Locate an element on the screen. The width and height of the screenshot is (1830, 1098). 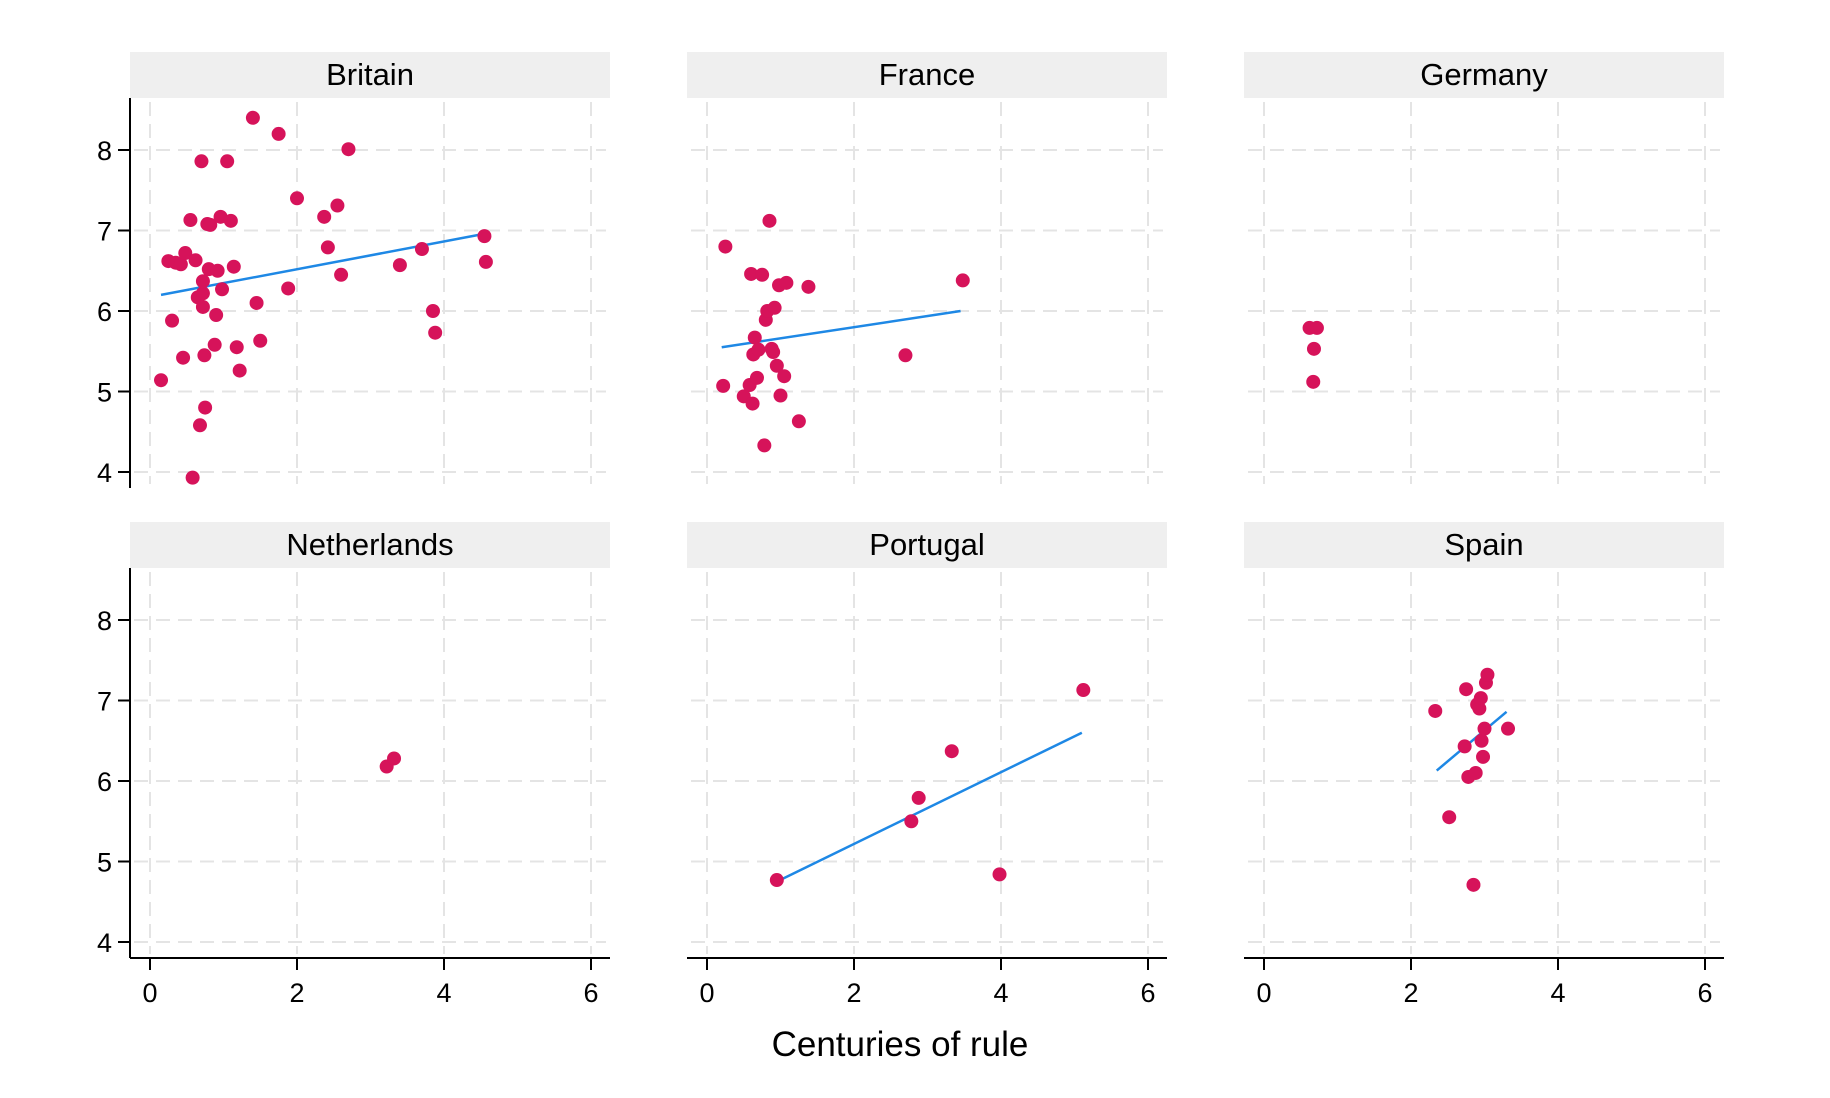
facet-strip-label: Netherlands is located at coordinates (369, 544).